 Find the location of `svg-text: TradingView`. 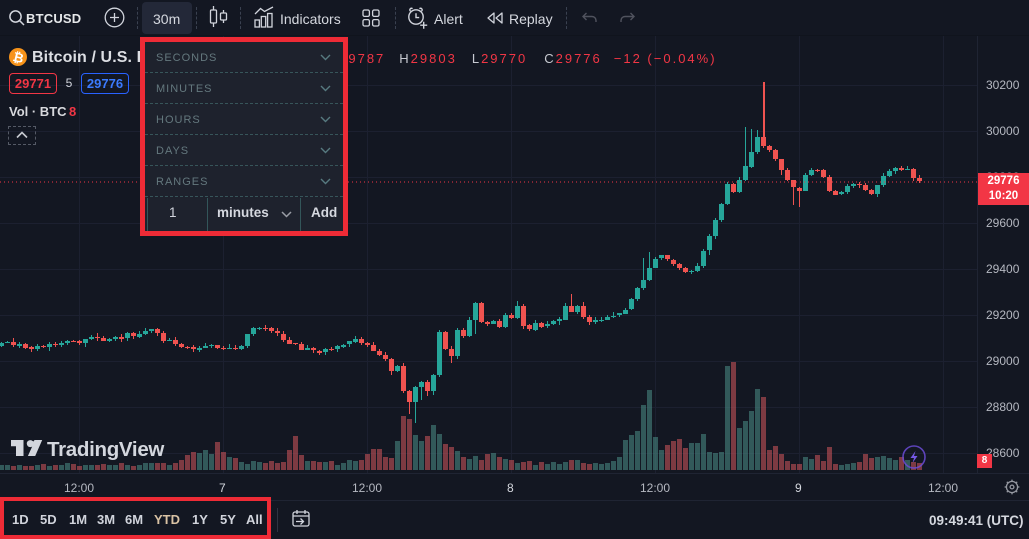

svg-text: TradingView is located at coordinates (105, 449).